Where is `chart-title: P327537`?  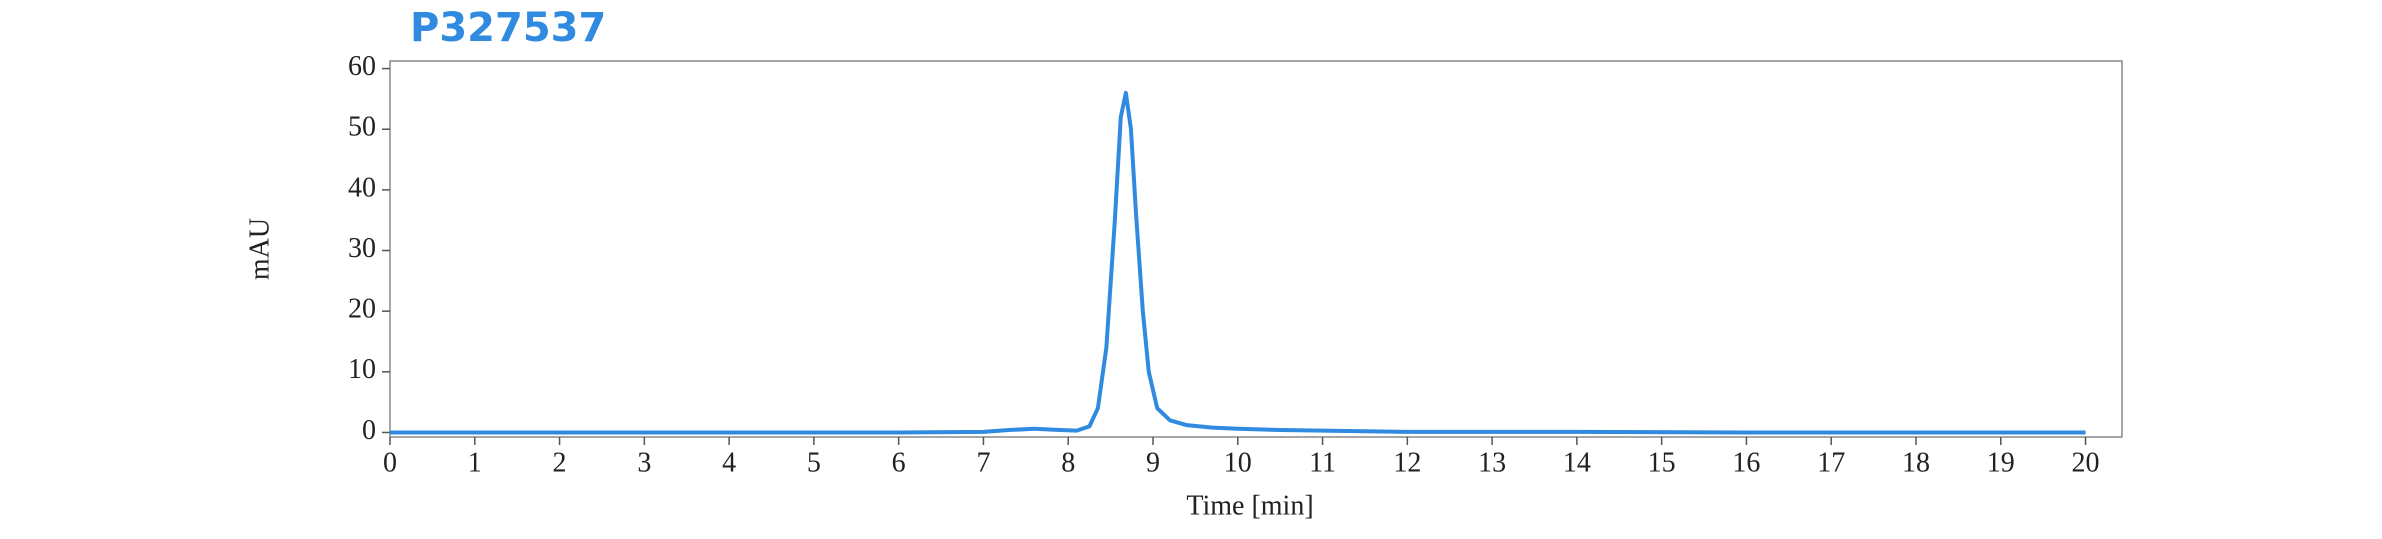
chart-title: P327537 is located at coordinates (508, 28).